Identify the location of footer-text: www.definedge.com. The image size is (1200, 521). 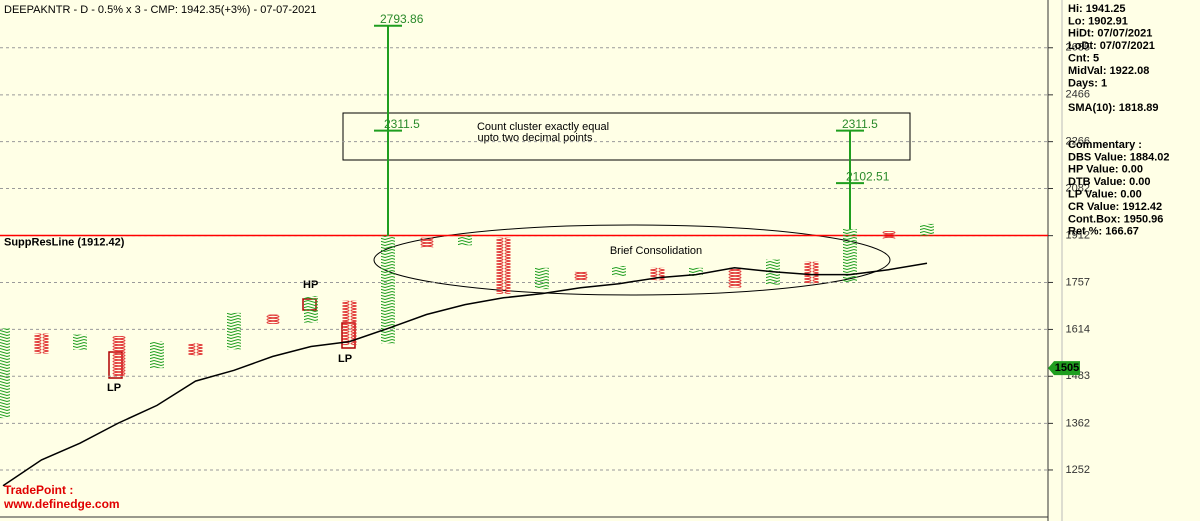
(61, 504).